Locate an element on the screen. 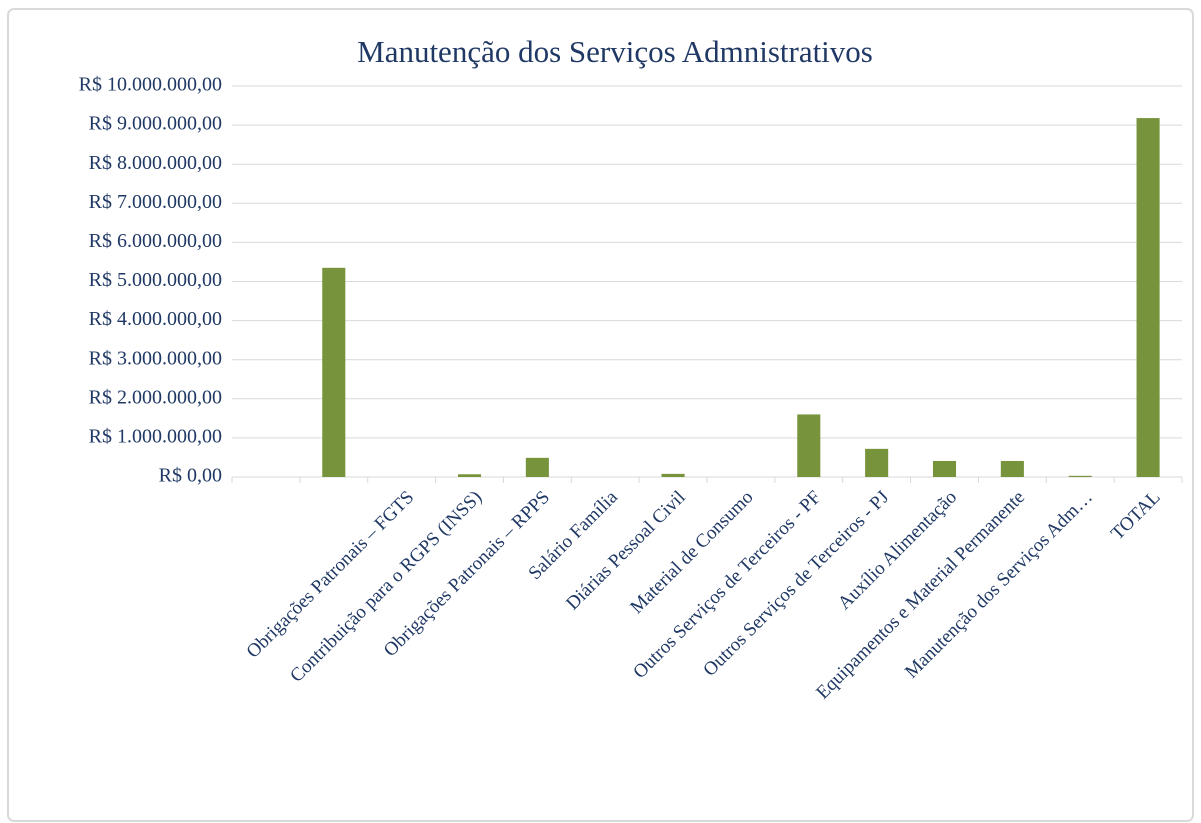 Image resolution: width=1201 pixels, height=823 pixels. y-tick-label: R$ 10.000.000,00 is located at coordinates (150, 85).